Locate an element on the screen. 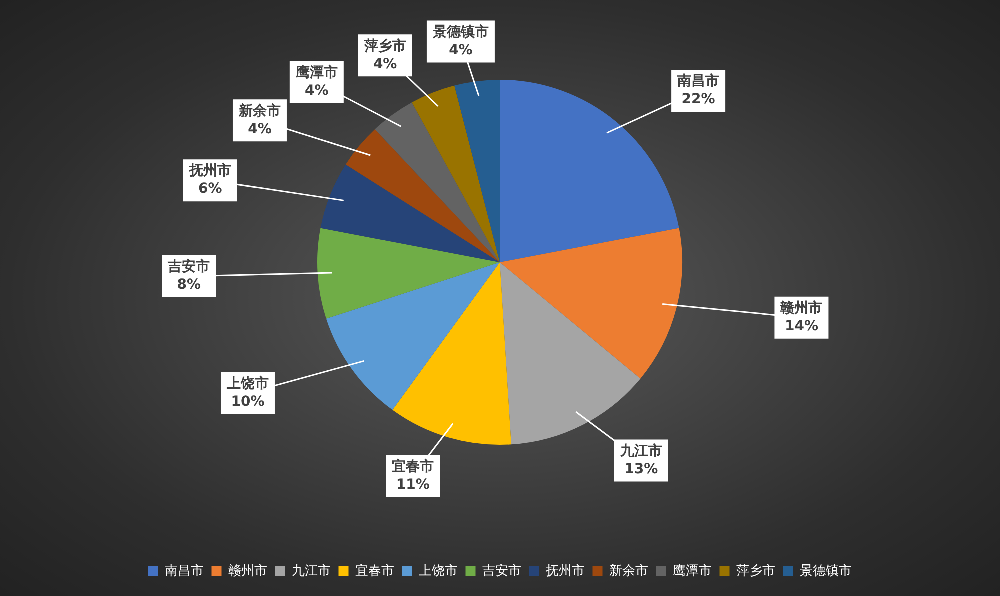  data-label: 6% is located at coordinates (210, 189).